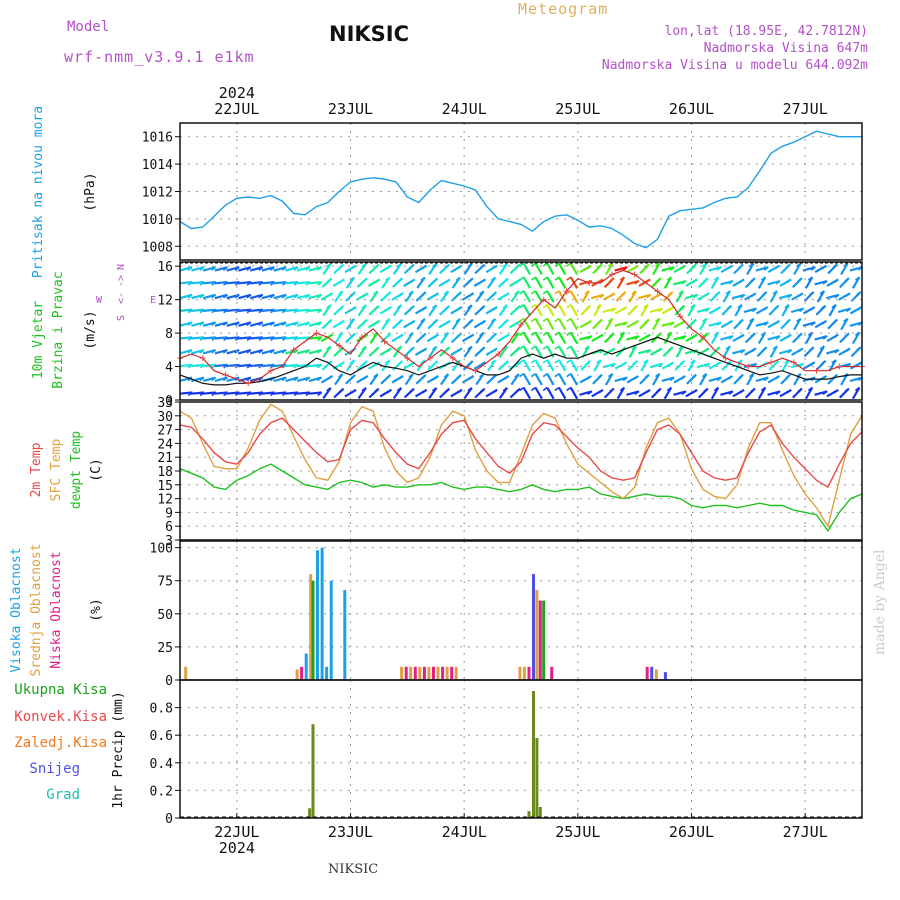  I want to click on cloud-bar-mid, so click(311, 627).